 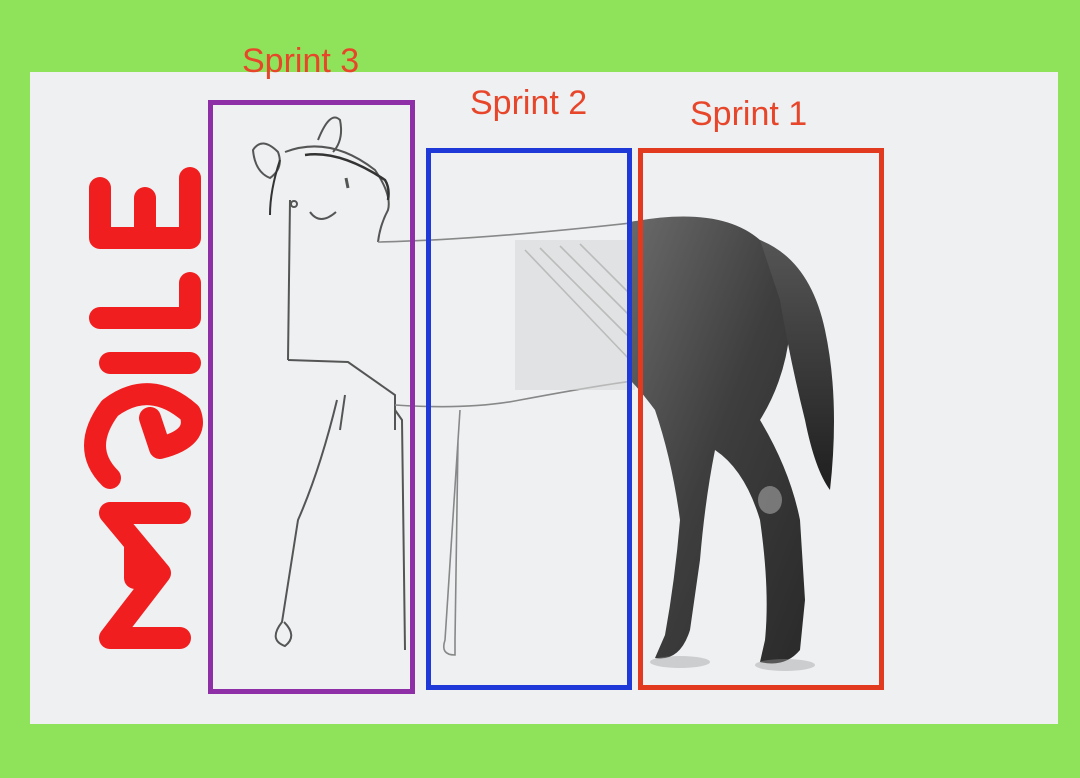 I want to click on agile-handwritten-text: AGILE, so click(x=140, y=398).